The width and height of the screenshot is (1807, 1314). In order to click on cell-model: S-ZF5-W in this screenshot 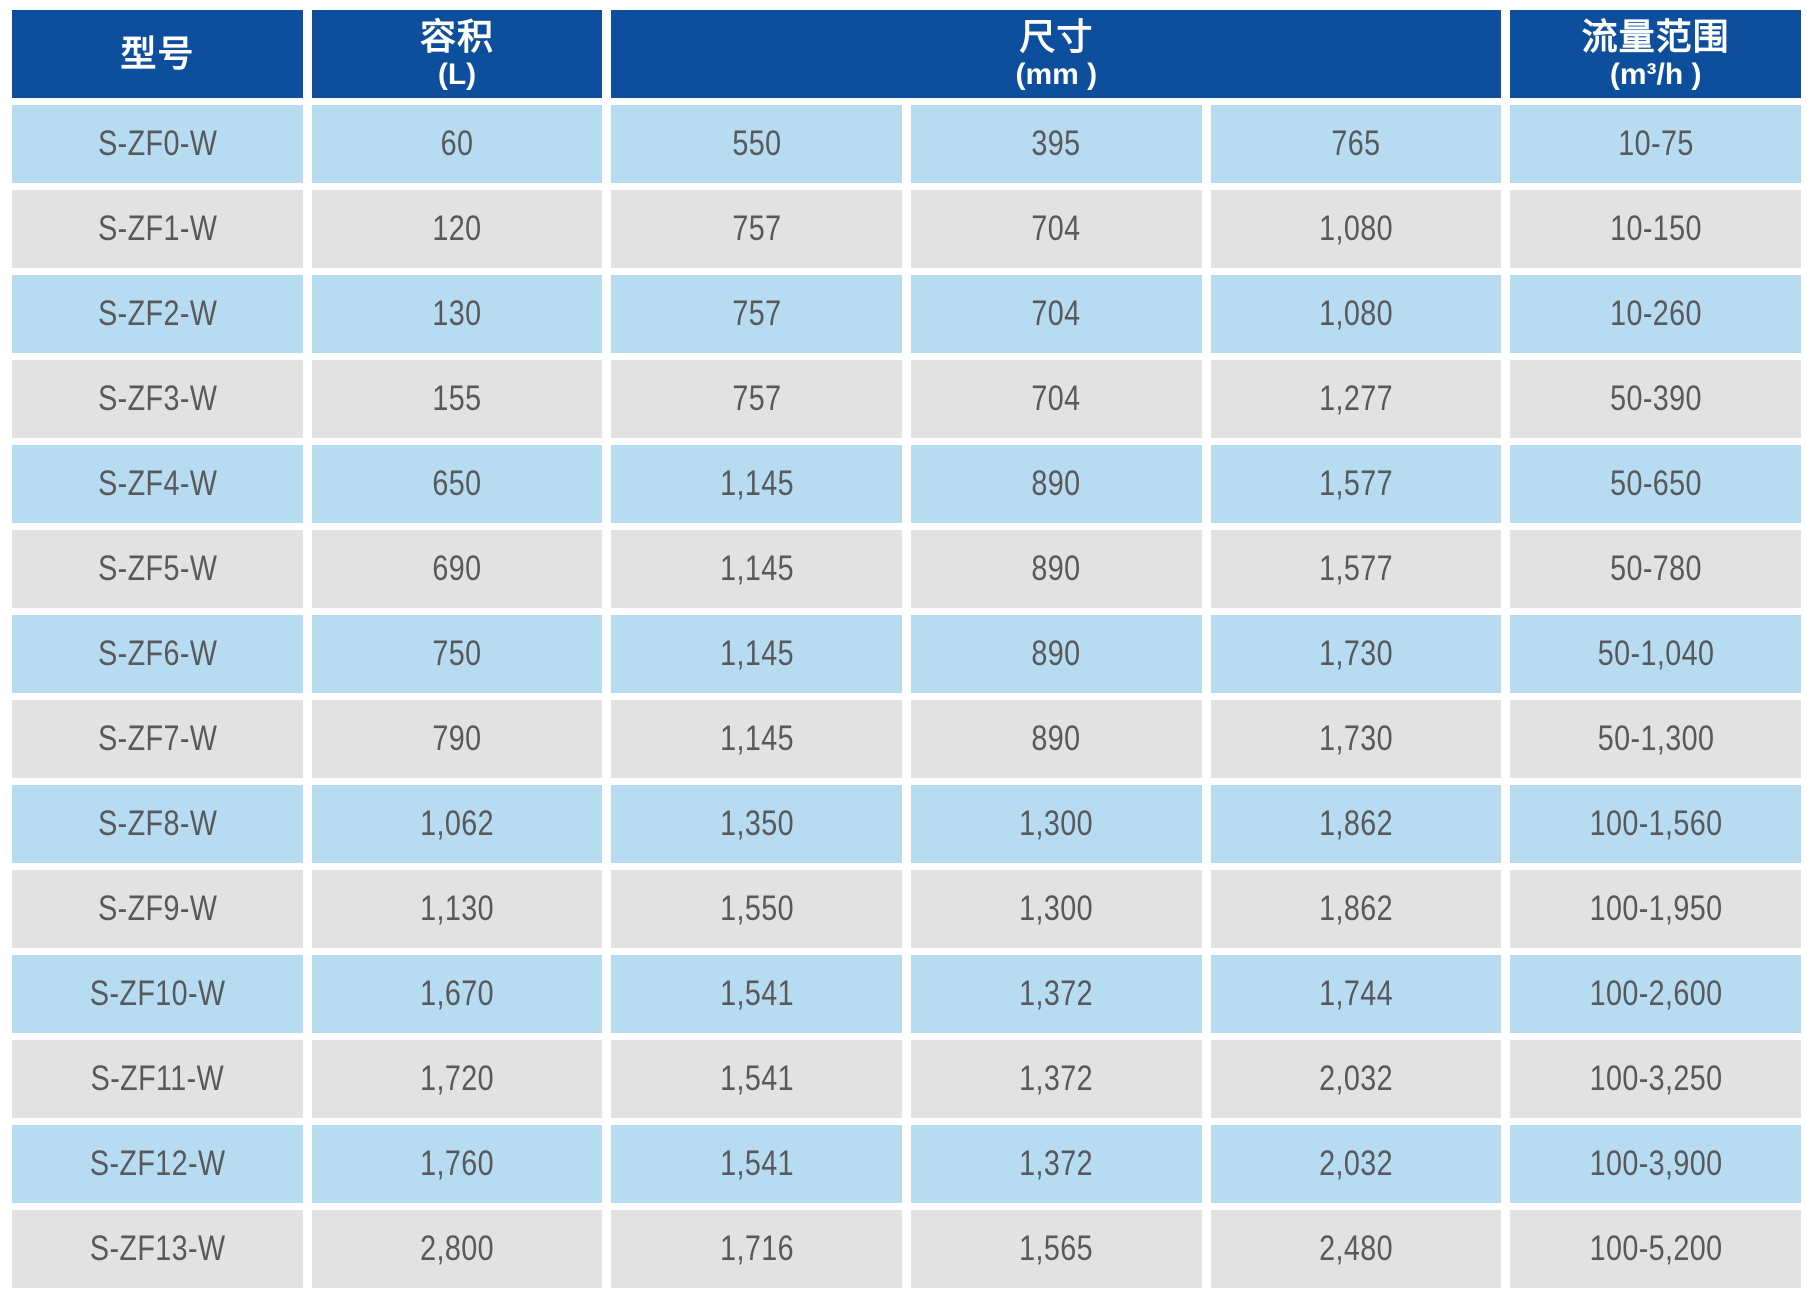, I will do `click(157, 569)`.